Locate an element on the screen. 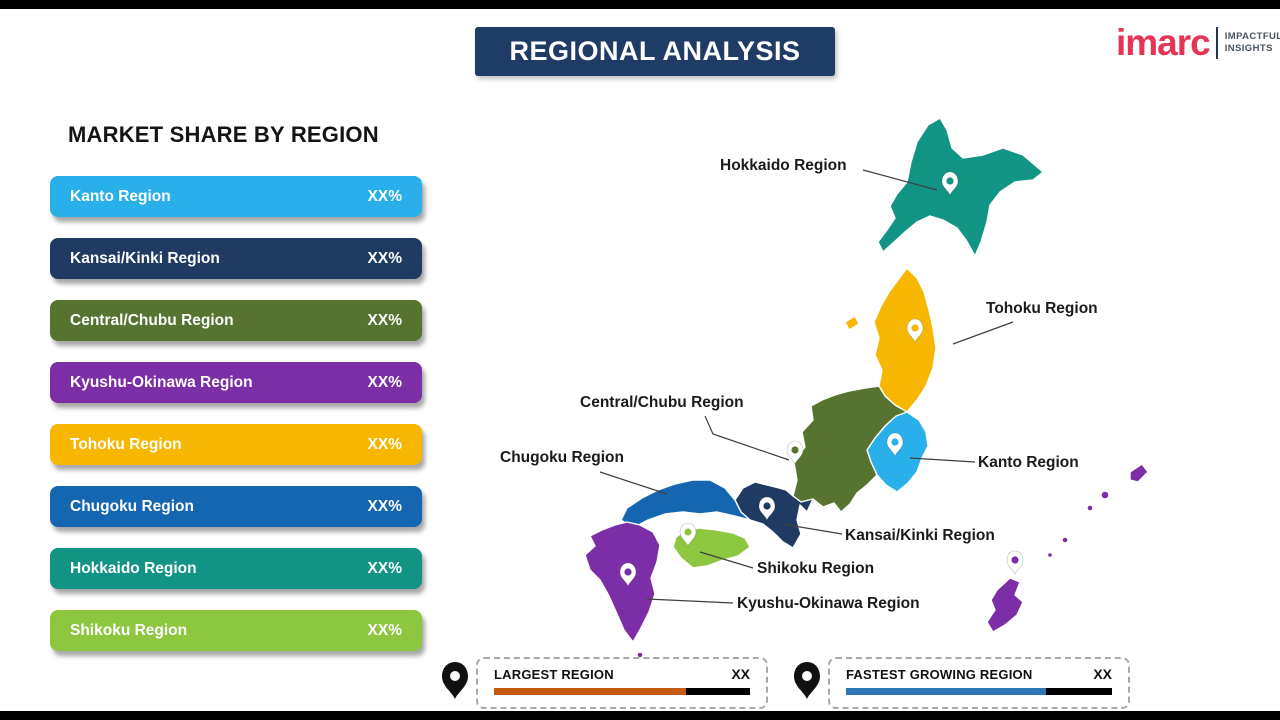  logo-brand-text: imarc is located at coordinates (1163, 42).